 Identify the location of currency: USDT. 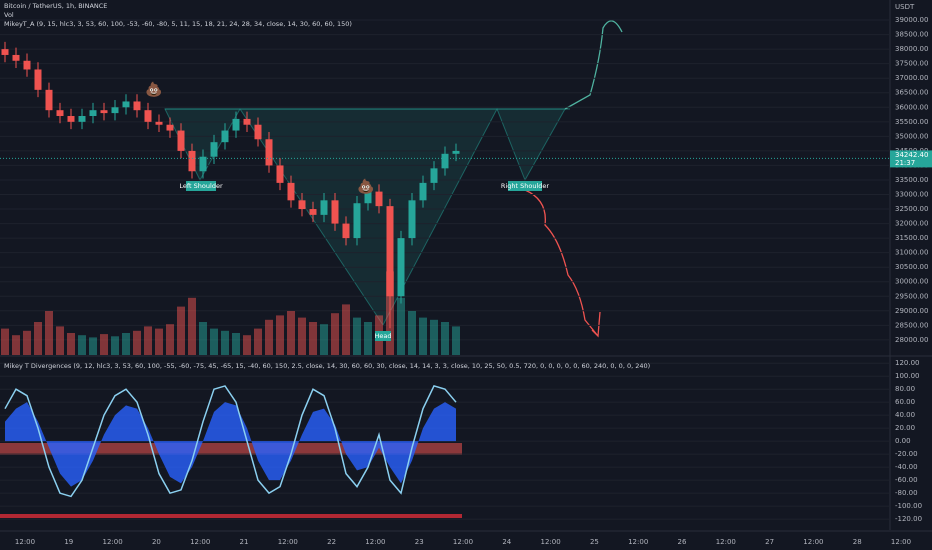
(905, 7).